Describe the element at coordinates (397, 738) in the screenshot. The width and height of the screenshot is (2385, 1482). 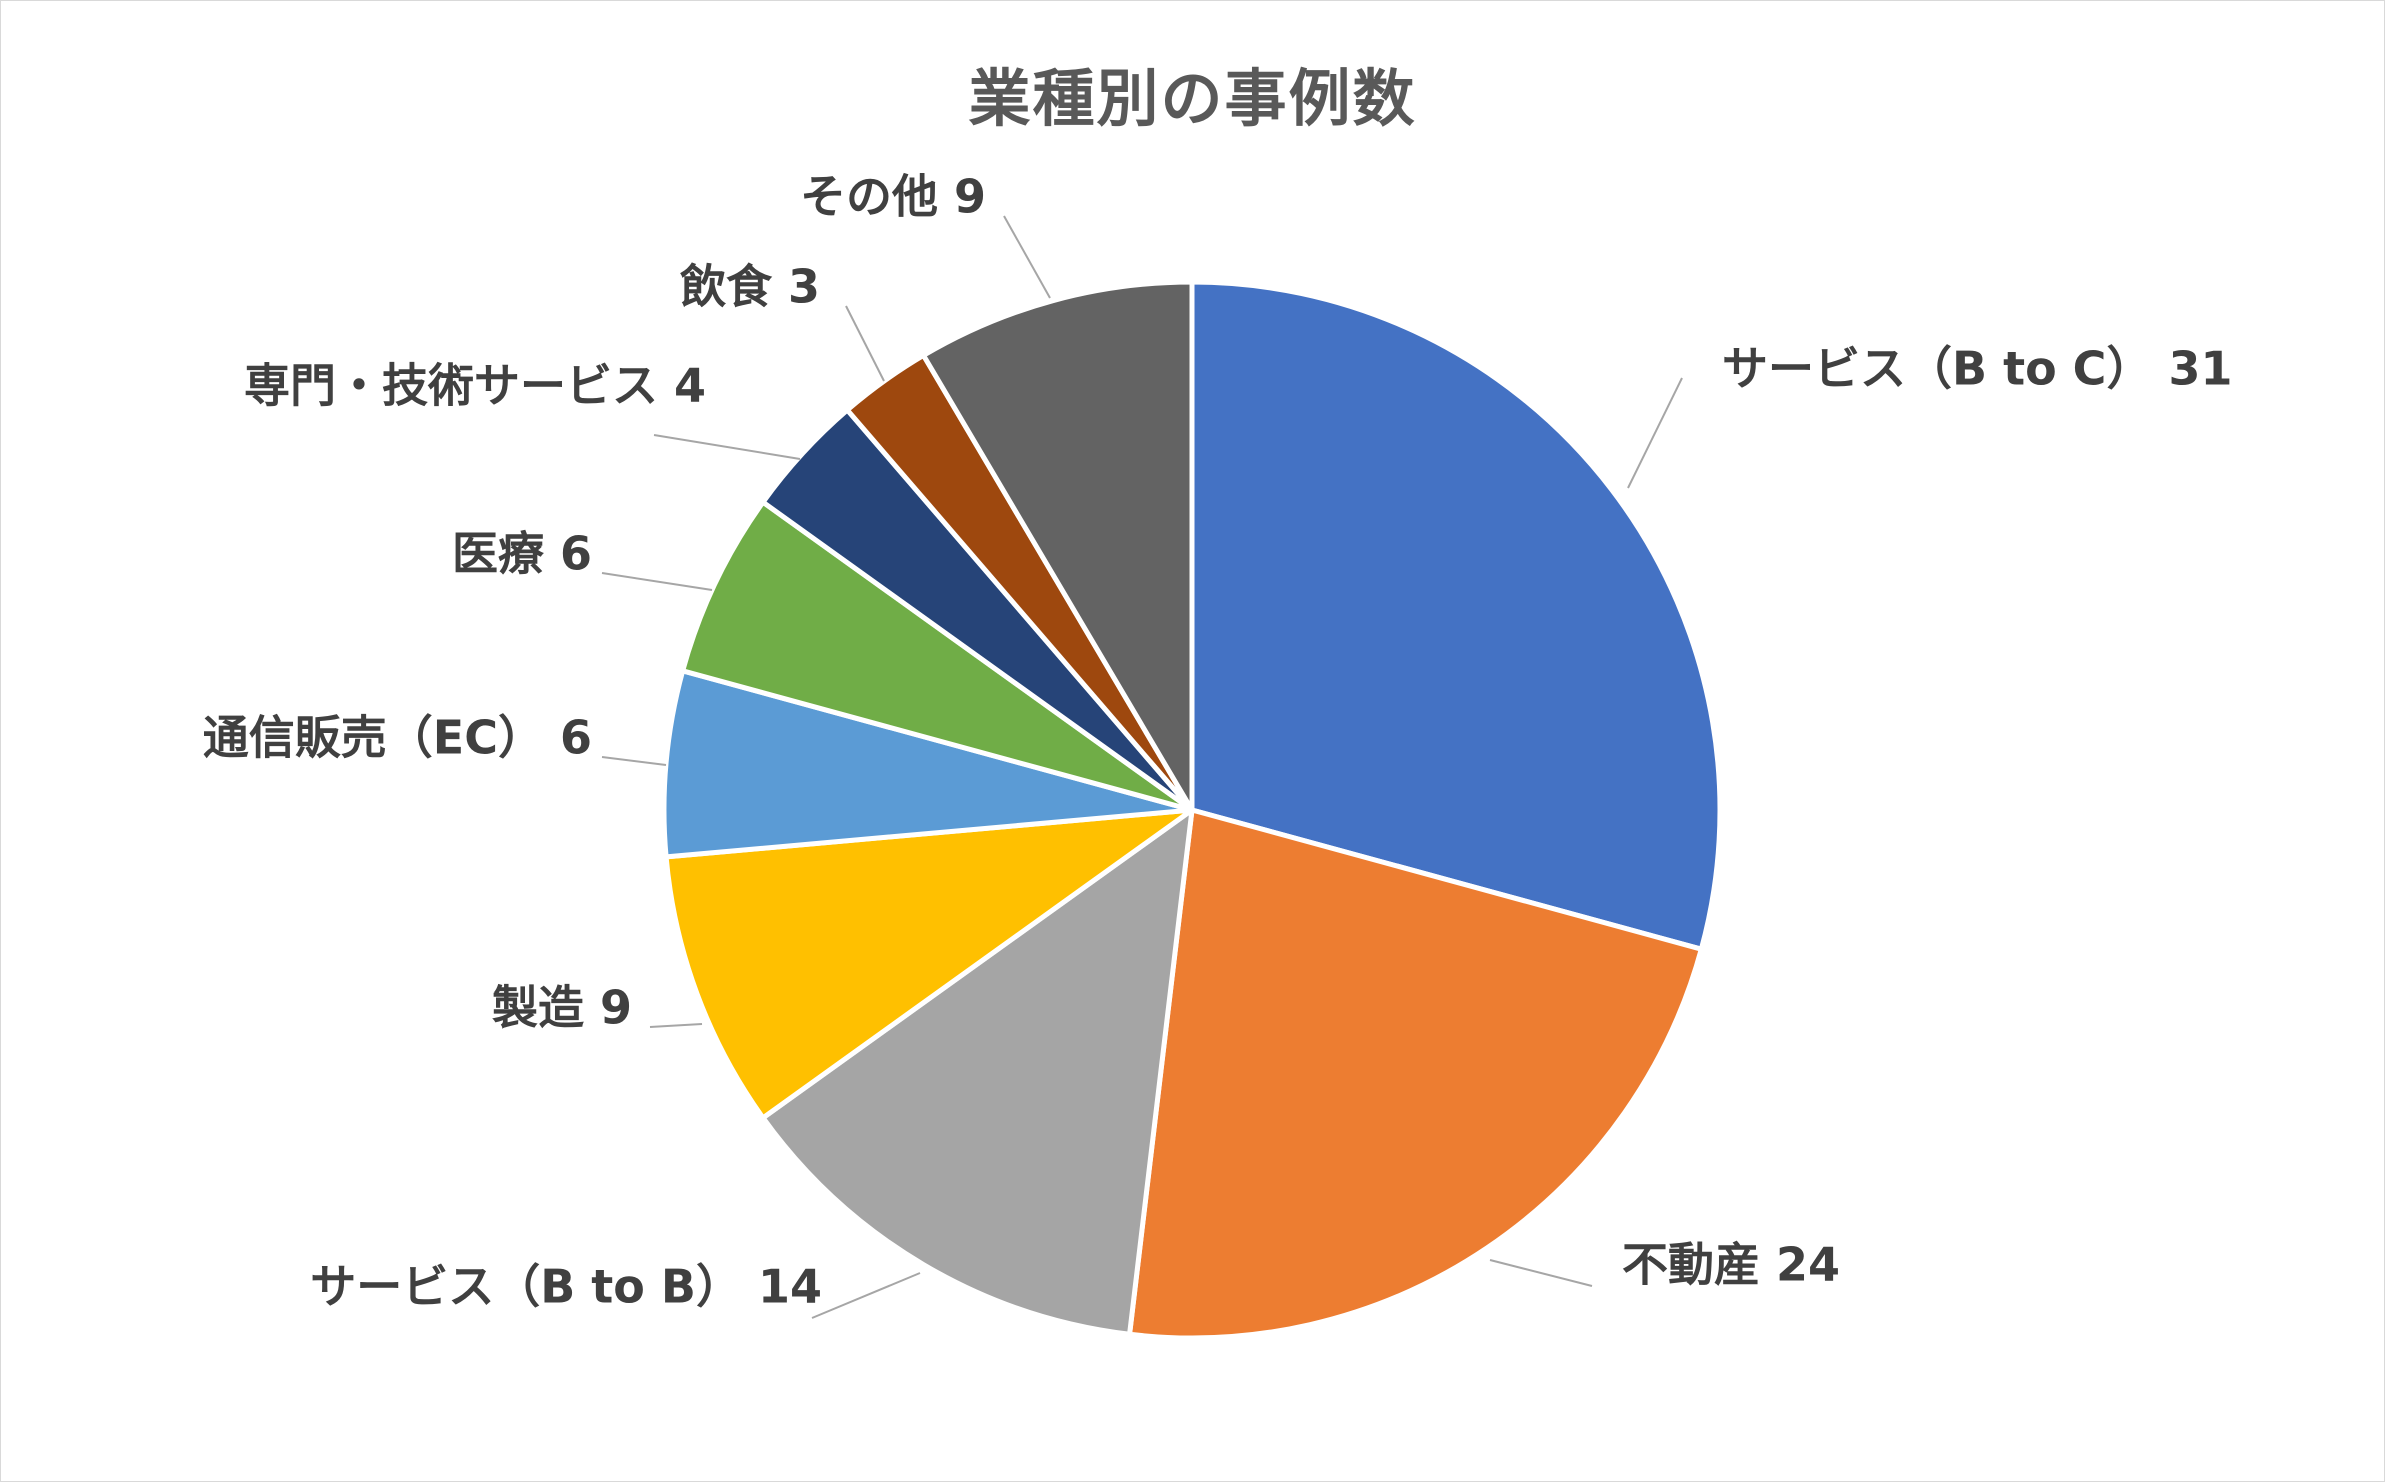
I see `data-label-5: 通信販売（EC） 6` at that location.